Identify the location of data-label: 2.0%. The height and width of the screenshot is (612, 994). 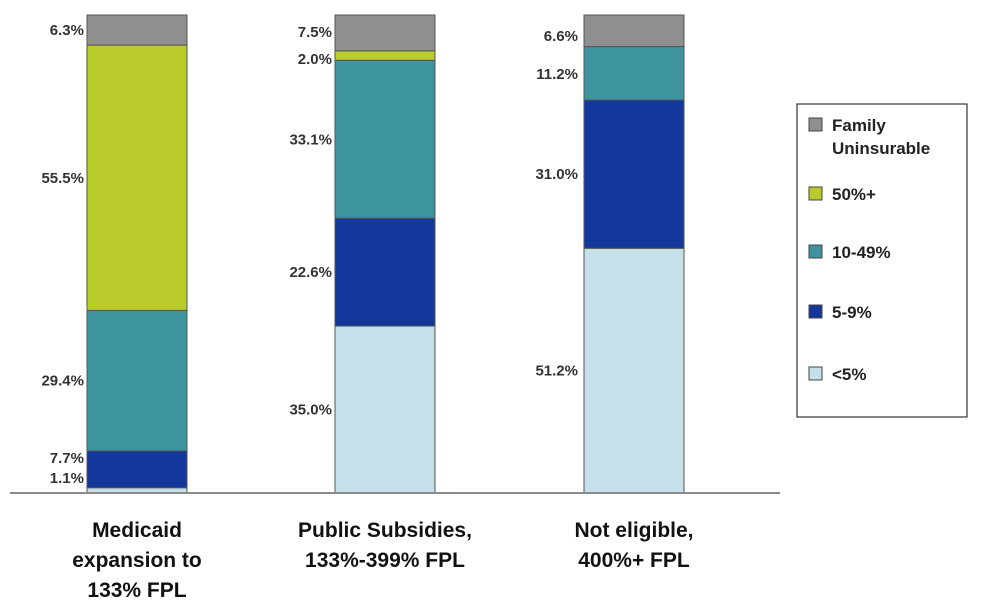
(315, 59).